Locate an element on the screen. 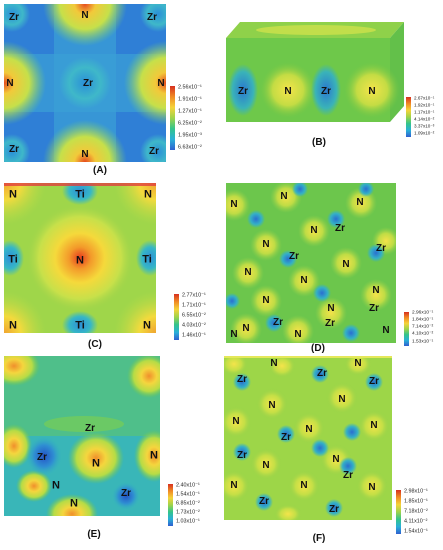 The image size is (443, 550). panel-b-slab-svg is located at coordinates (315, 72).